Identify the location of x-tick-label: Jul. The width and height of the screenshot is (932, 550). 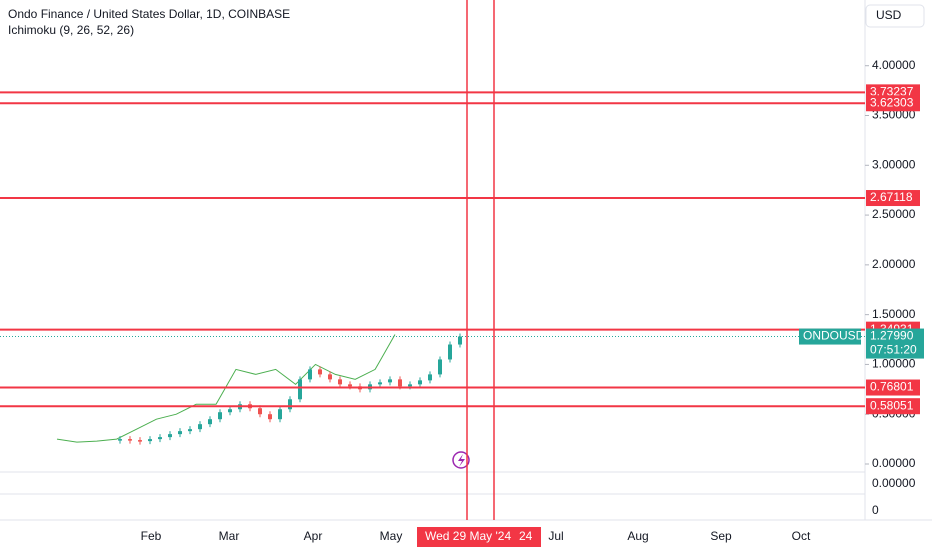
(555, 536).